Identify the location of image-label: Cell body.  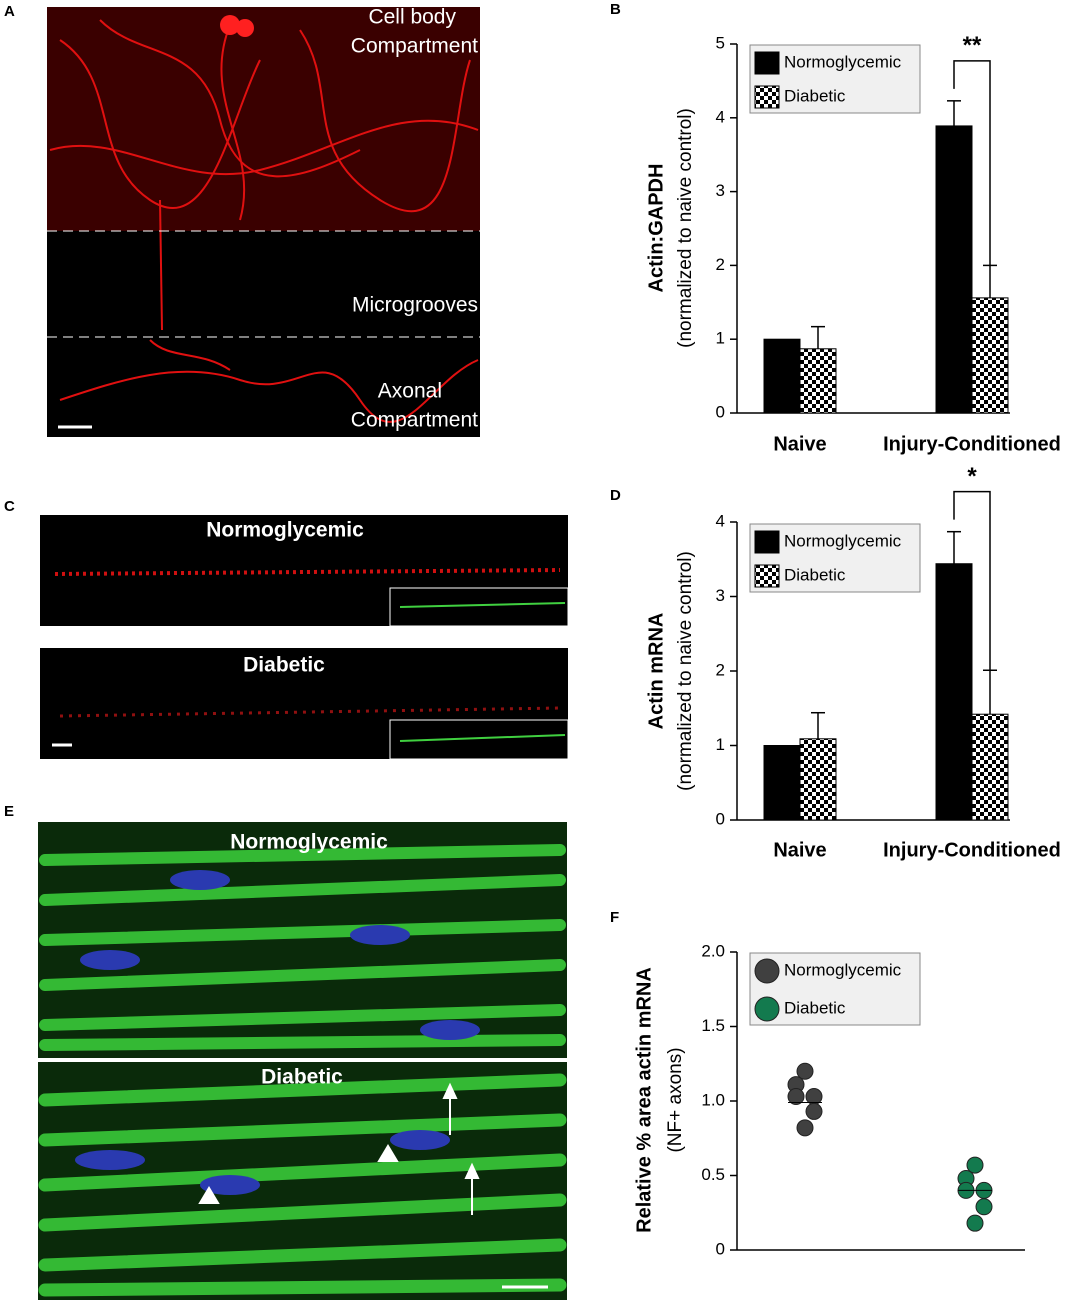
(412, 17).